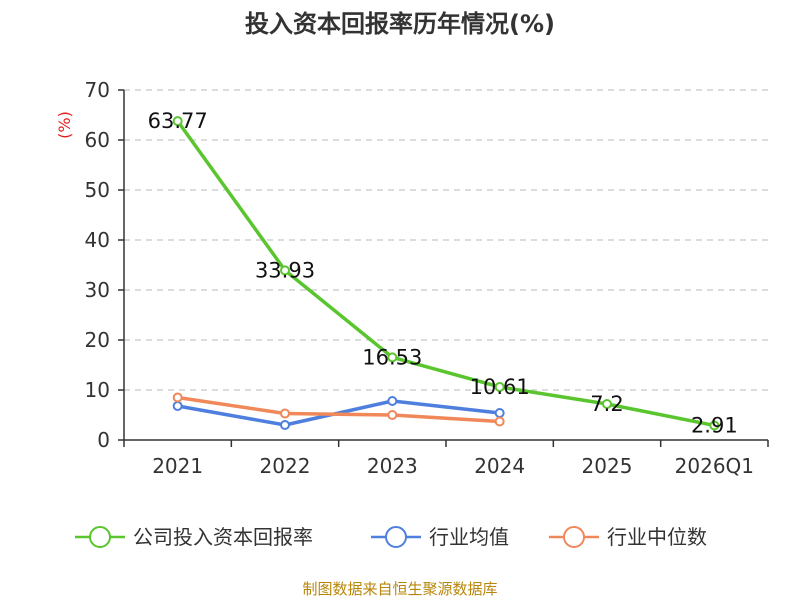 Image resolution: width=800 pixels, height=600 pixels. Describe the element at coordinates (97, 290) in the screenshot. I see `y-tick-label-30: 30` at that location.